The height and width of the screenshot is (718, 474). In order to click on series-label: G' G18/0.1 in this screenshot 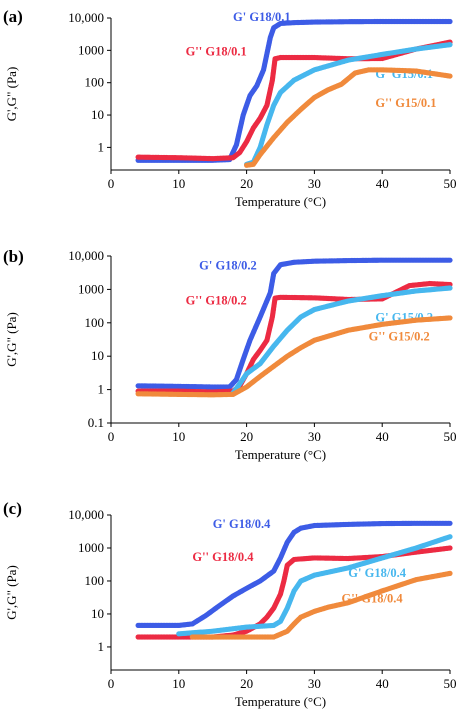, I will do `click(262, 17)`.